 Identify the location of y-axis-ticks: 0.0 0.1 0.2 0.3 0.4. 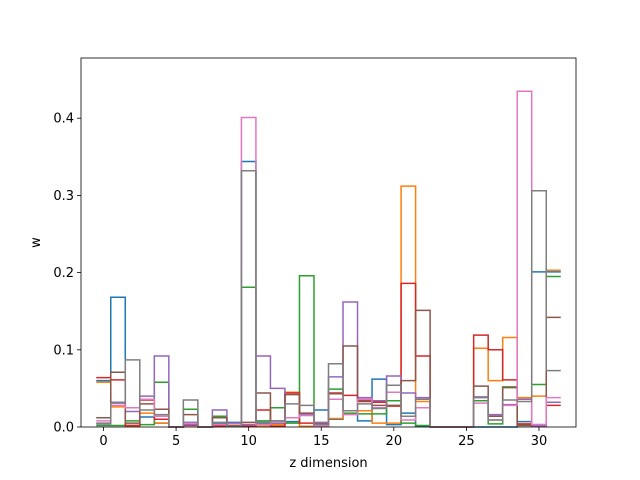
(67, 274).